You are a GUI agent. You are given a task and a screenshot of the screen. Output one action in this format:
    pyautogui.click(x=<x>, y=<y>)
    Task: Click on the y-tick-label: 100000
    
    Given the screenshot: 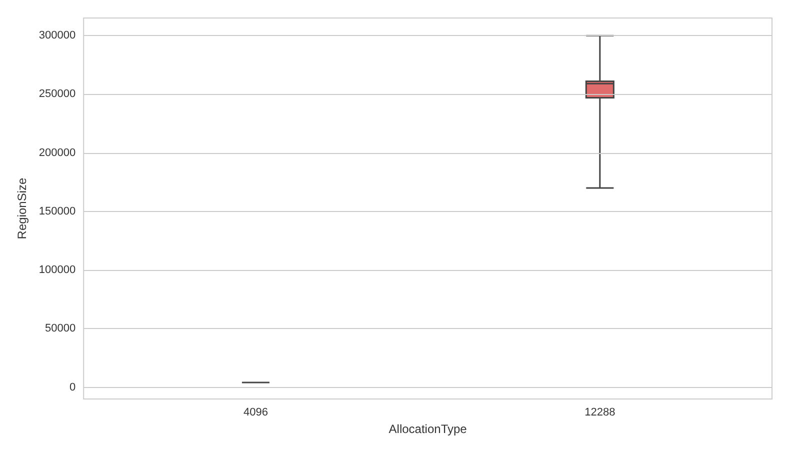 What is the action you would take?
    pyautogui.click(x=57, y=270)
    